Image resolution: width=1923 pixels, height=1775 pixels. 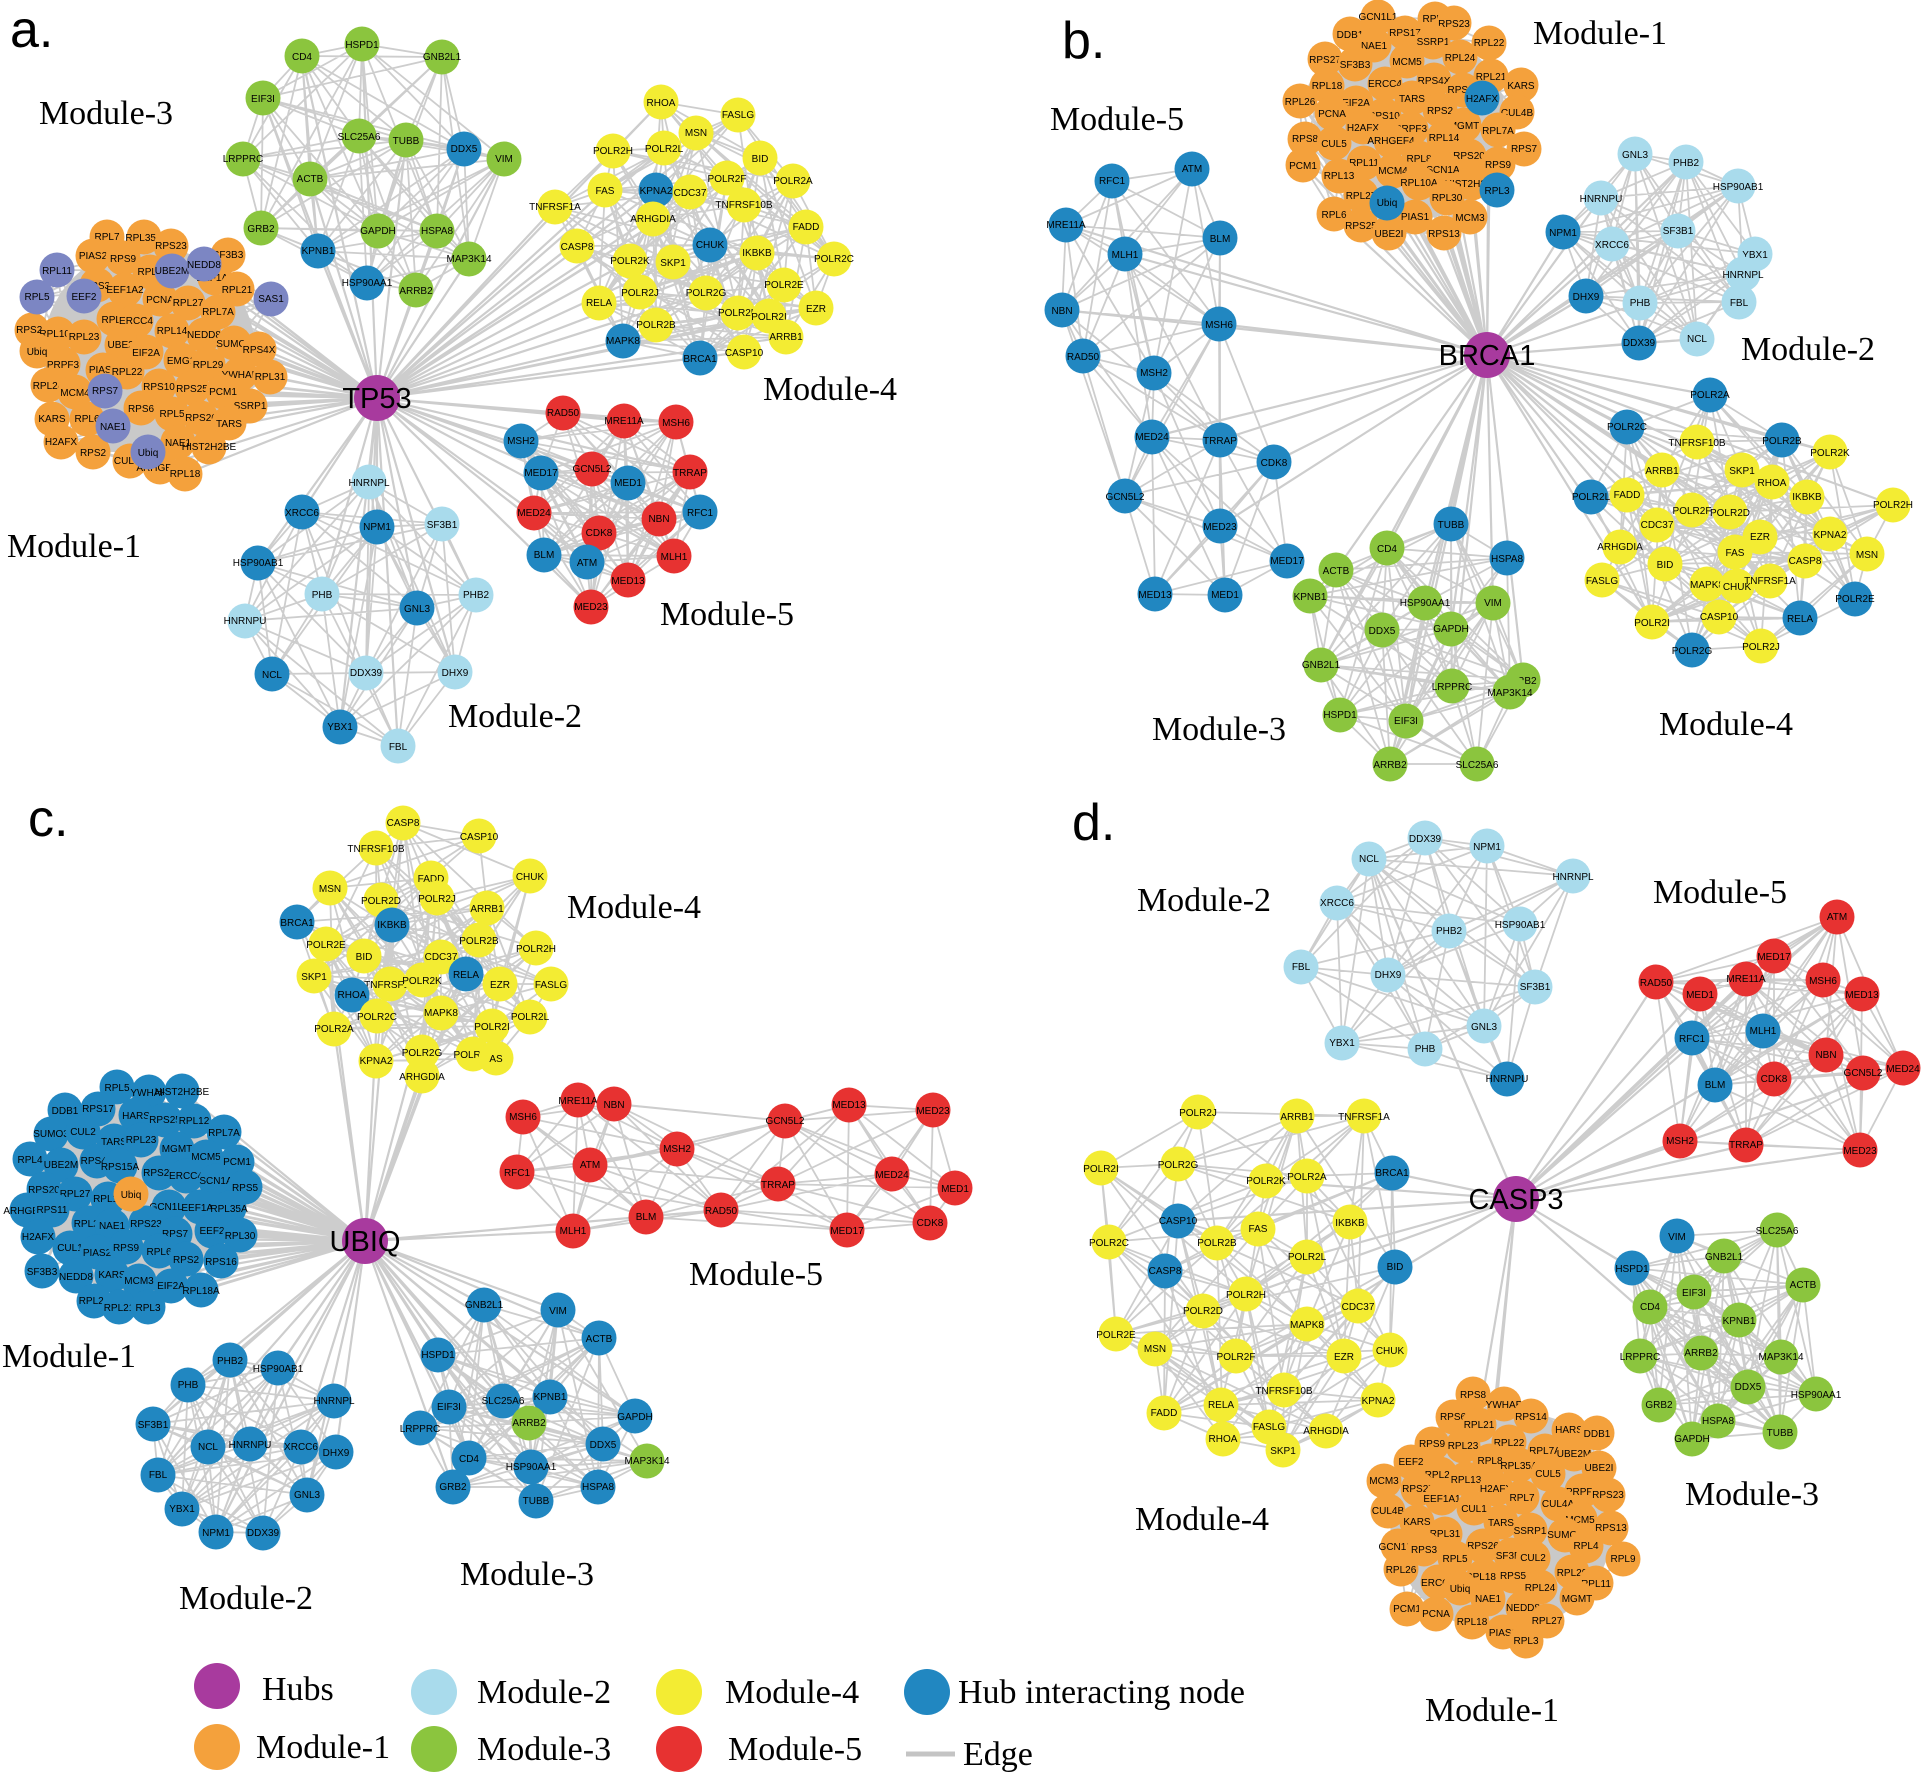 I want to click on svg-text: KPNB1, so click(x=550, y=1397).